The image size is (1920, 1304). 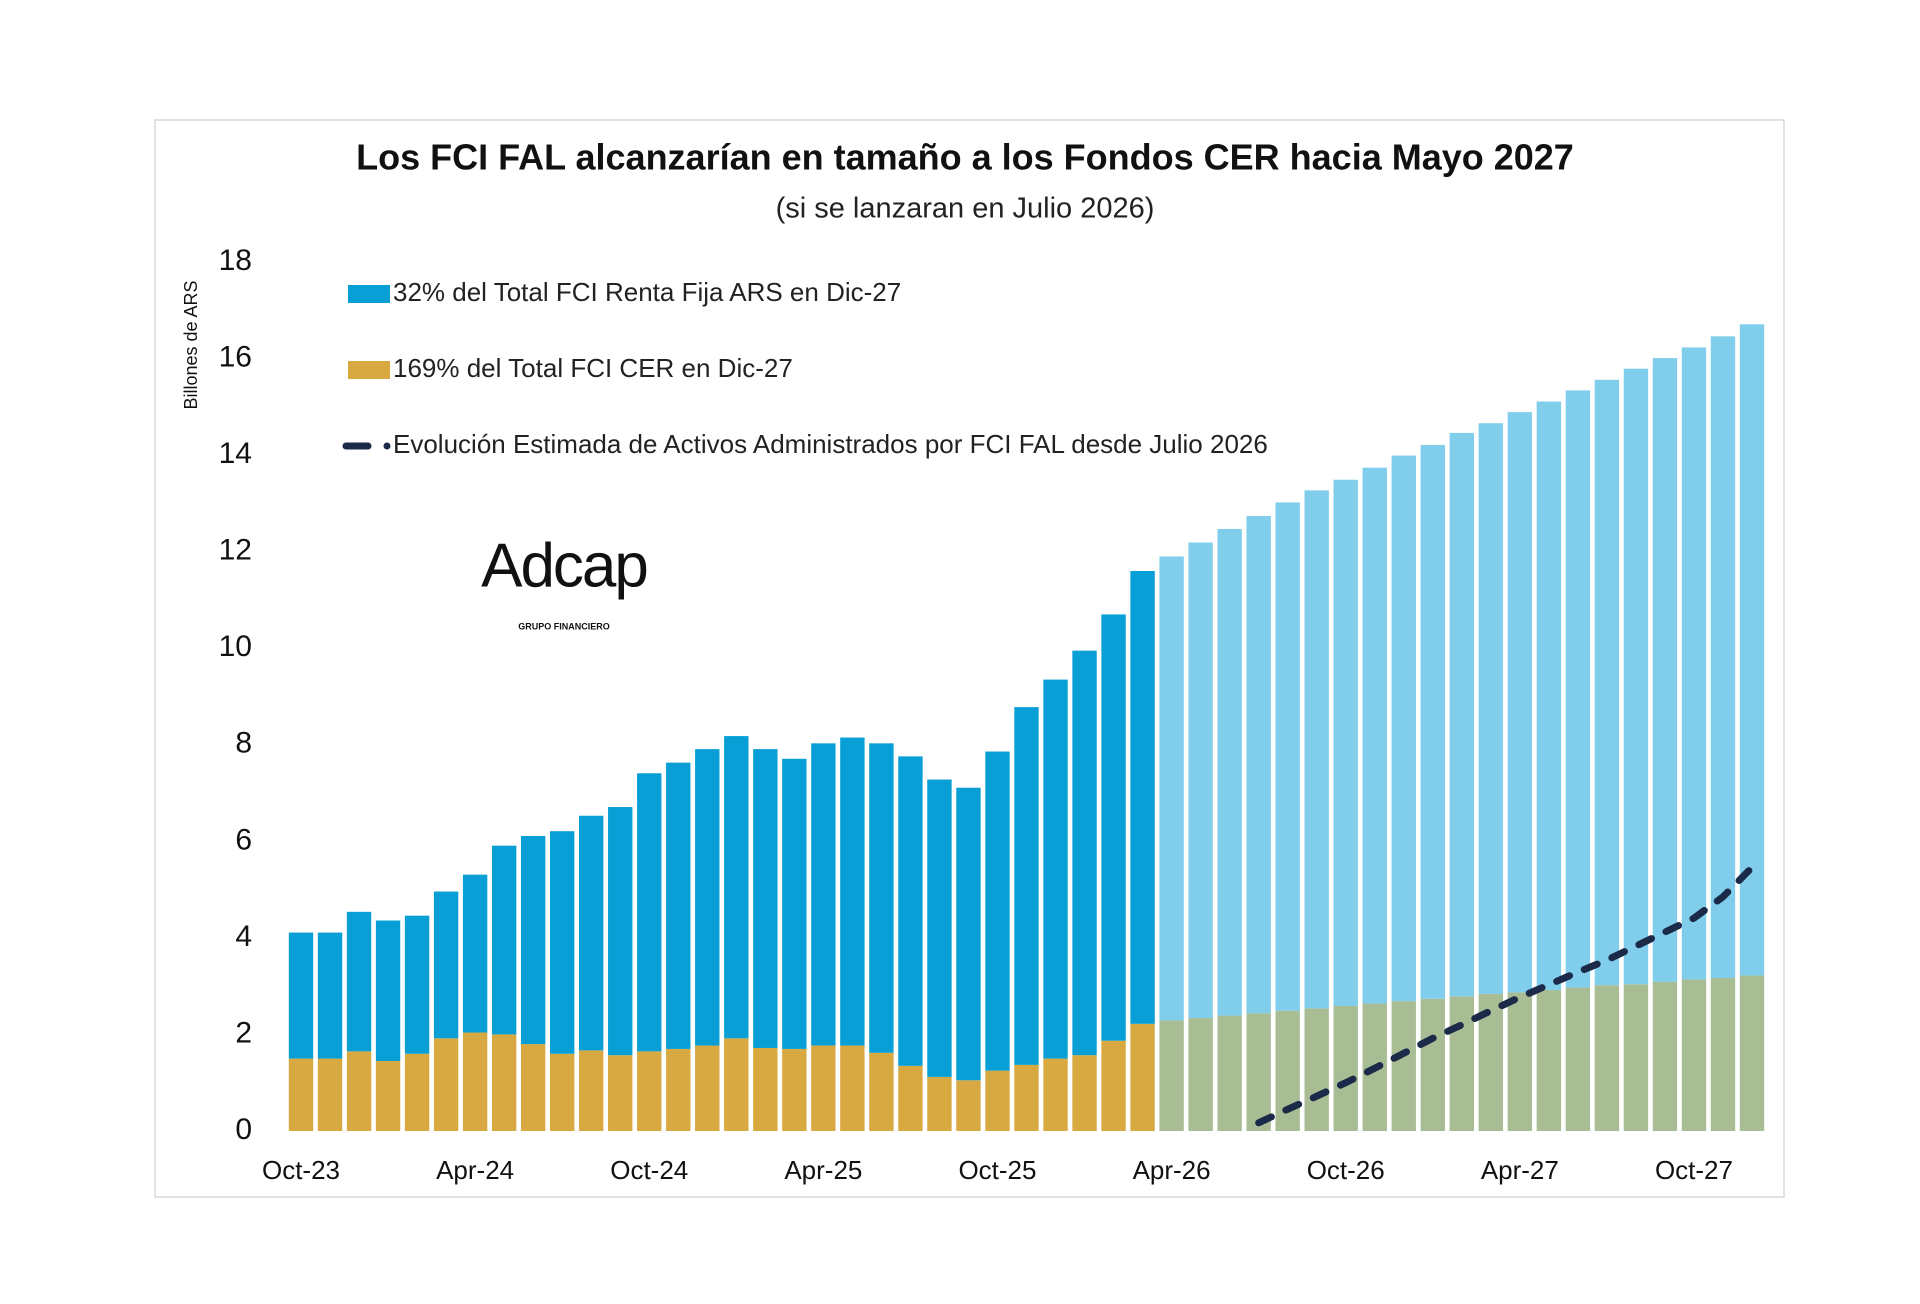 What do you see at coordinates (564, 626) in the screenshot?
I see `logo-tagline: GRUPO FINANCIERO` at bounding box center [564, 626].